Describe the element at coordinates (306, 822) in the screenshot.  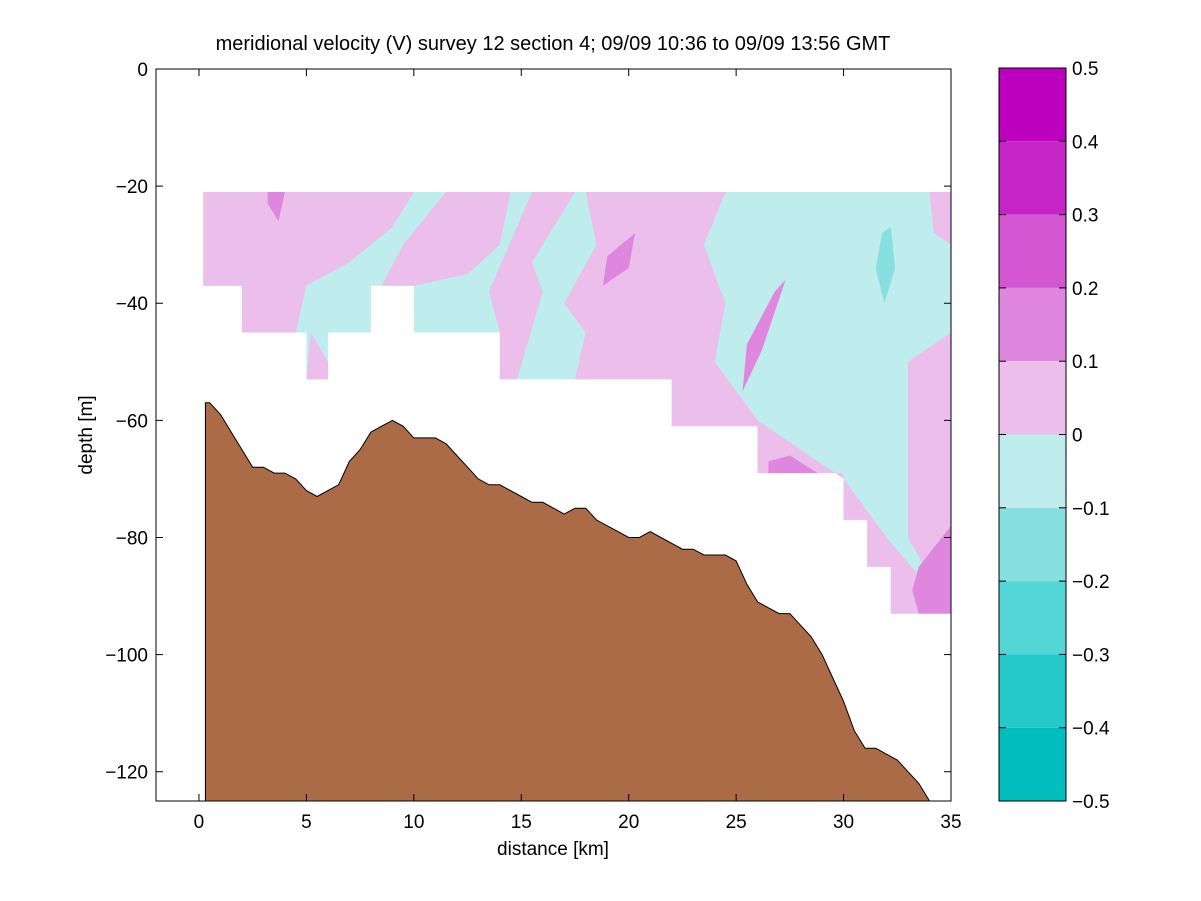
I see `x-tick-label: 5` at that location.